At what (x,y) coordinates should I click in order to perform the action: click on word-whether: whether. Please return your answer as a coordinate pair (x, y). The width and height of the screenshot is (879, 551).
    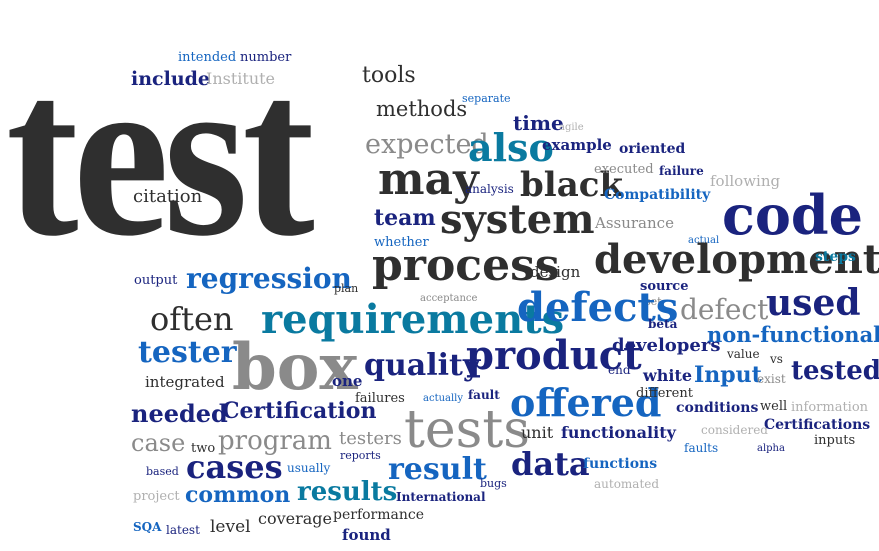
    Looking at the image, I should click on (401, 242).